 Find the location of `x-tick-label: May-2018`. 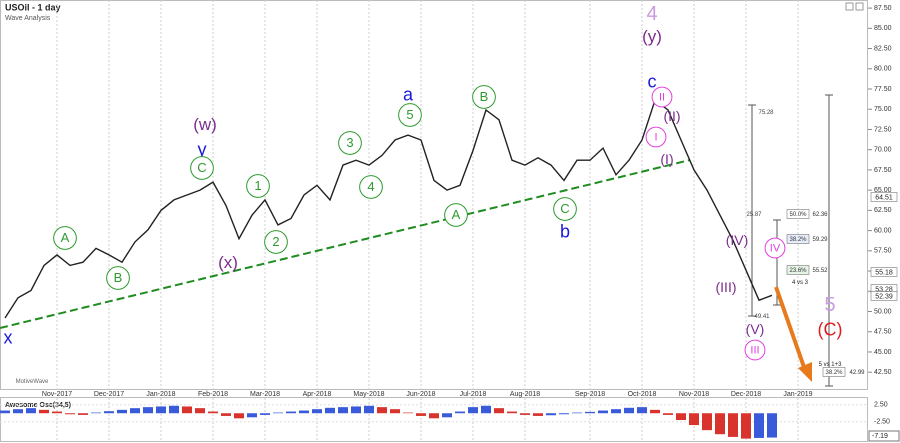

x-tick-label: May-2018 is located at coordinates (368, 394).